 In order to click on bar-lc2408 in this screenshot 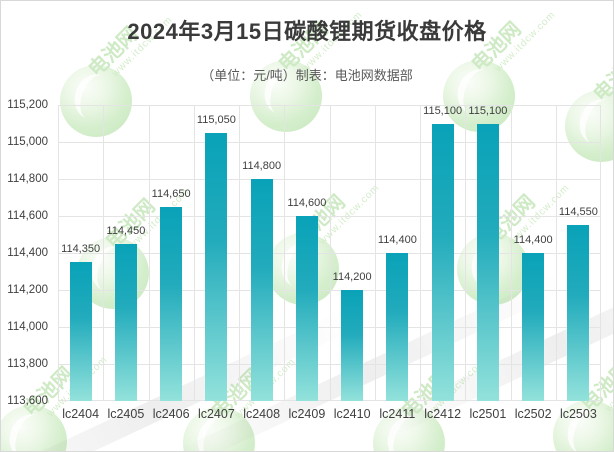, I will do `click(261, 290)`.